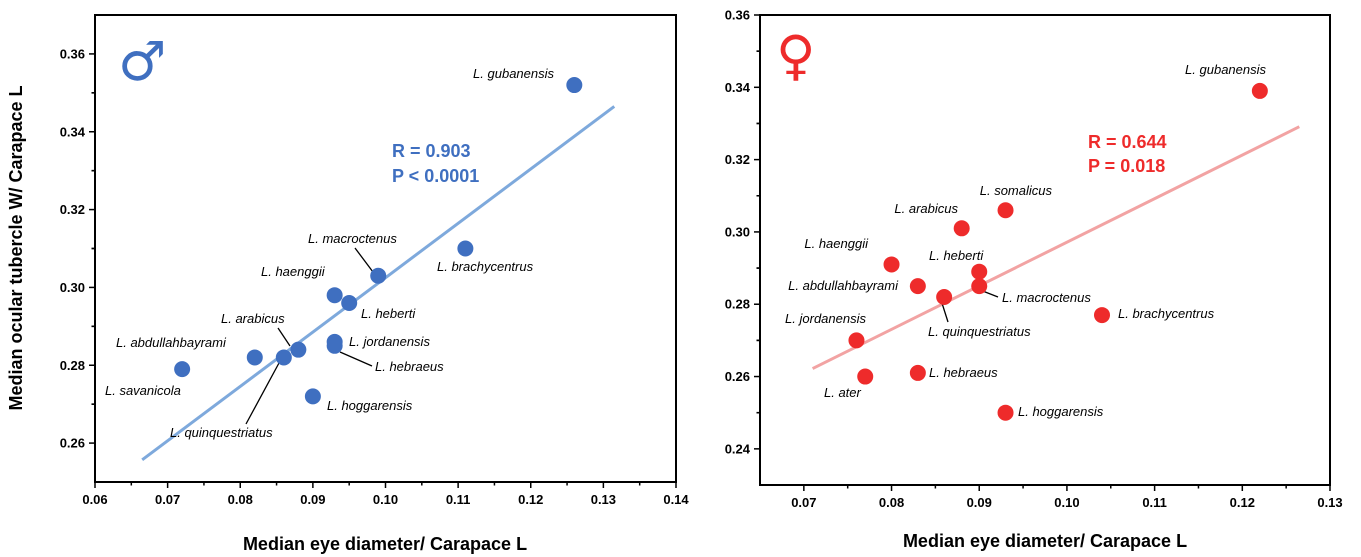 The height and width of the screenshot is (557, 1361). Describe the element at coordinates (1016, 190) in the screenshot. I see `point-label: L. somalicus` at that location.